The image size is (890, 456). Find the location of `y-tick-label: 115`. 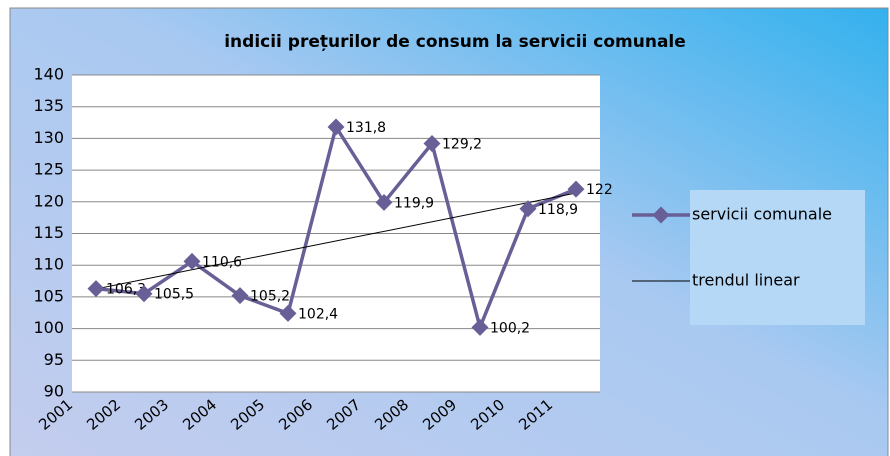

y-tick-label: 115 is located at coordinates (48, 232).